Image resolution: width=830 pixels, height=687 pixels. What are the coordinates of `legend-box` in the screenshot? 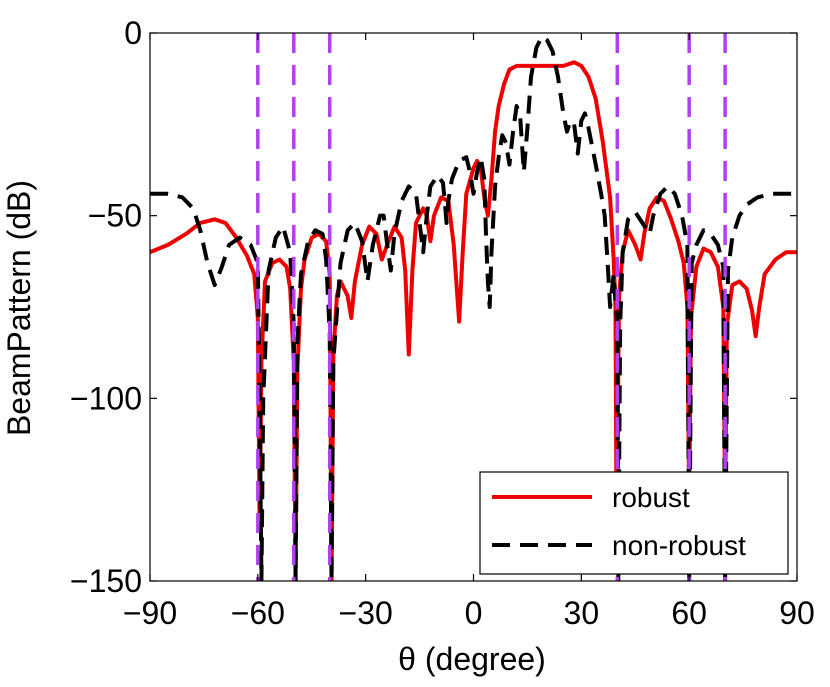 It's located at (634, 523).